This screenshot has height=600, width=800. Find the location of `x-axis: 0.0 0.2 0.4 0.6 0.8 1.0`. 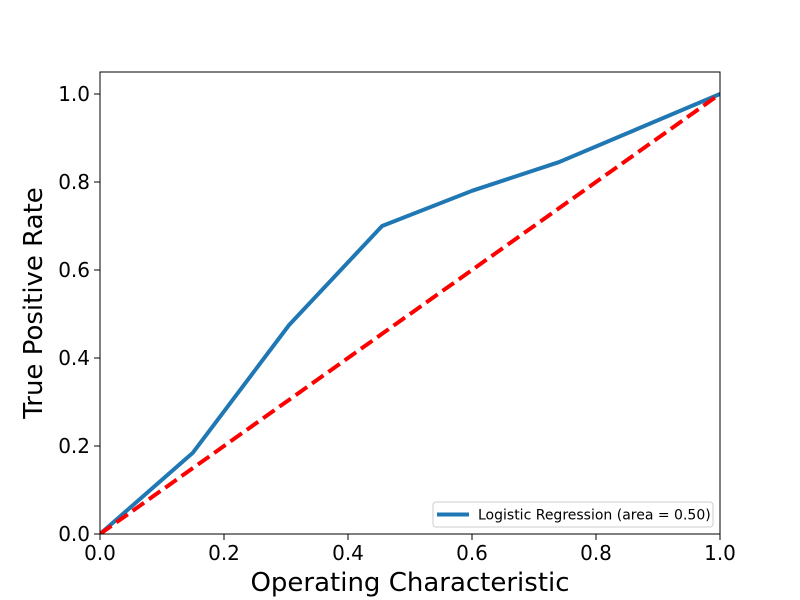

x-axis: 0.0 0.2 0.4 0.6 0.8 1.0 is located at coordinates (410, 549).